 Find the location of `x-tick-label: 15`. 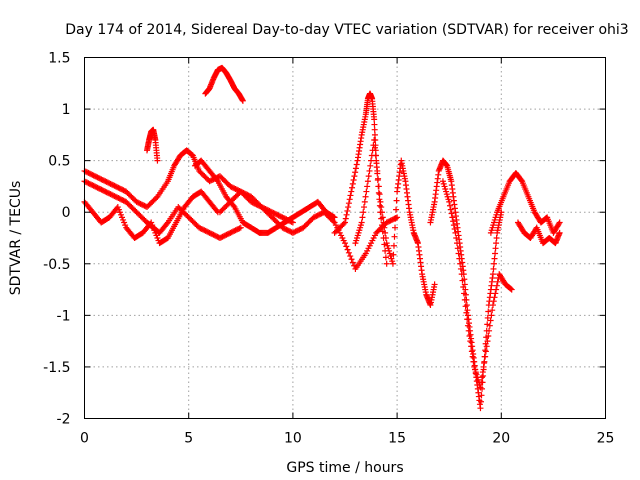

x-tick-label: 15 is located at coordinates (397, 439).